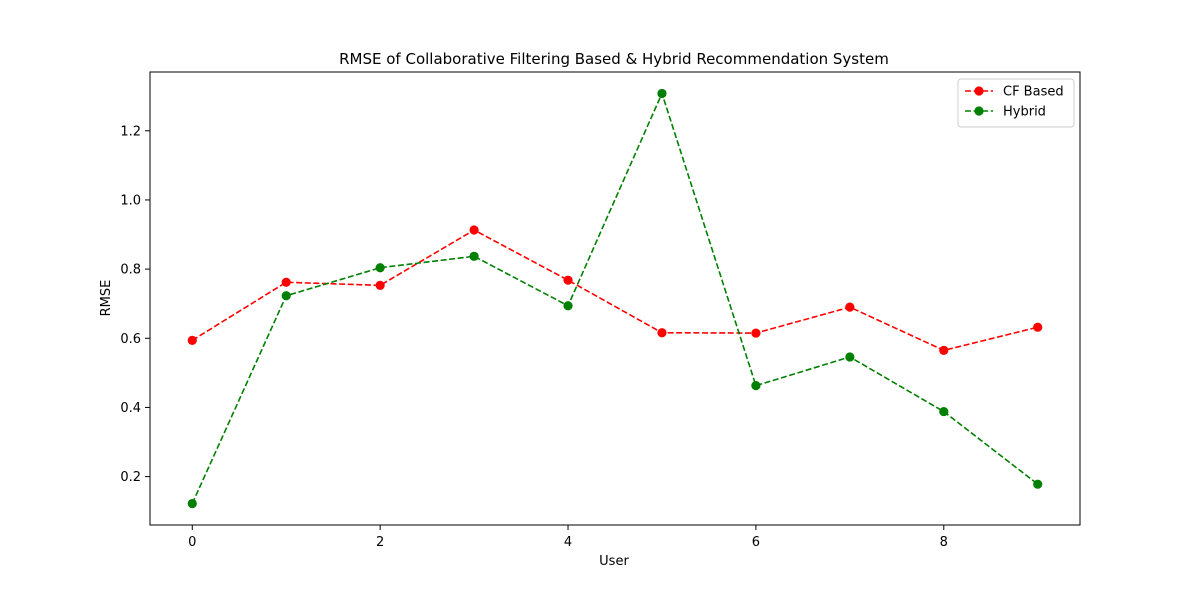 Image resolution: width=1200 pixels, height=600 pixels. I want to click on x-tick-label: 2, so click(380, 542).